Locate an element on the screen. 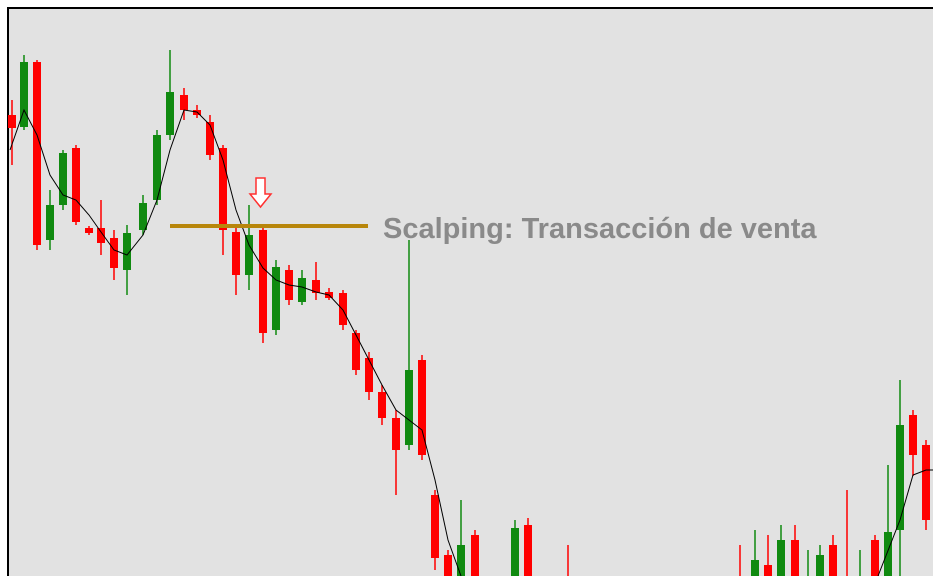 The image size is (933, 576). sell-arrow is located at coordinates (260, 193).